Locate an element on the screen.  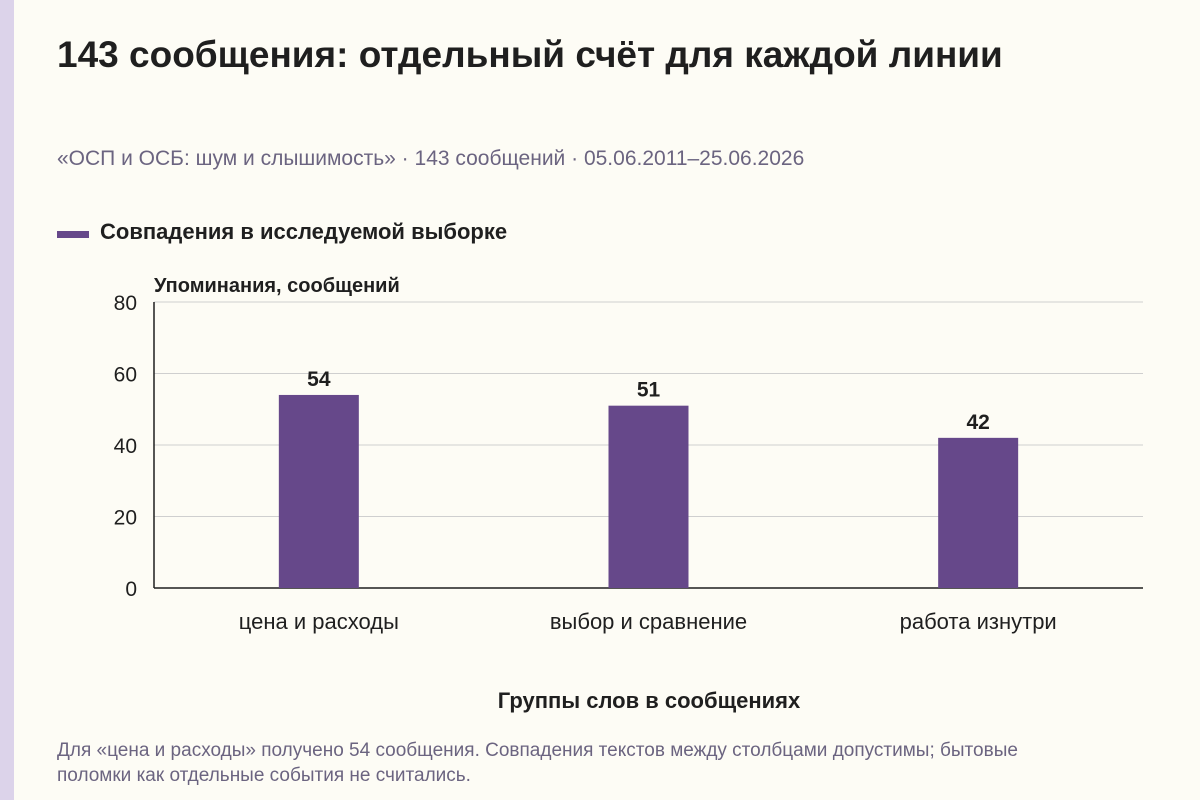
y-tick-label: 80 is located at coordinates (125, 303).